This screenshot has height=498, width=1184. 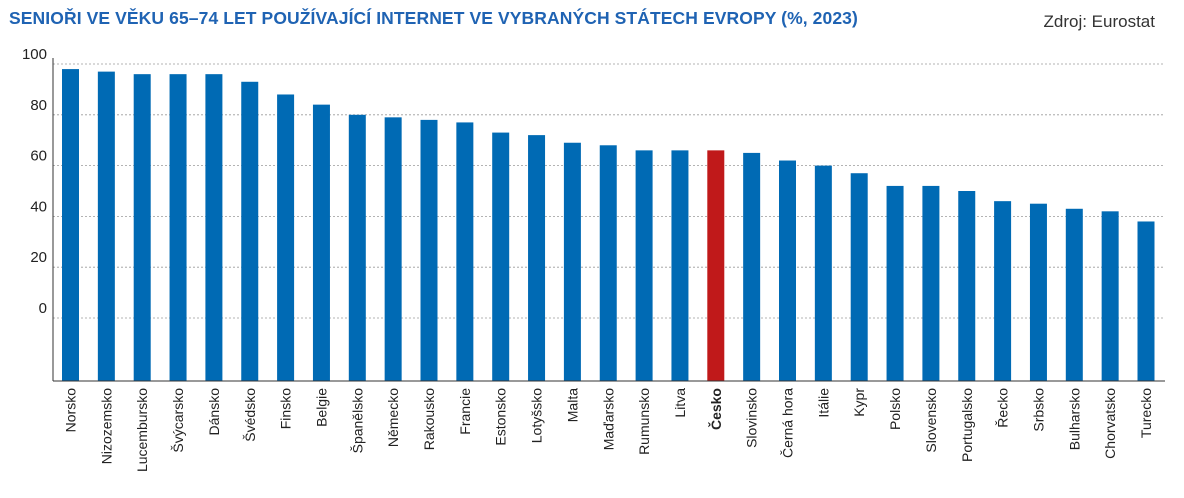 I want to click on category-label: Slovinsko, so click(x=752, y=418).